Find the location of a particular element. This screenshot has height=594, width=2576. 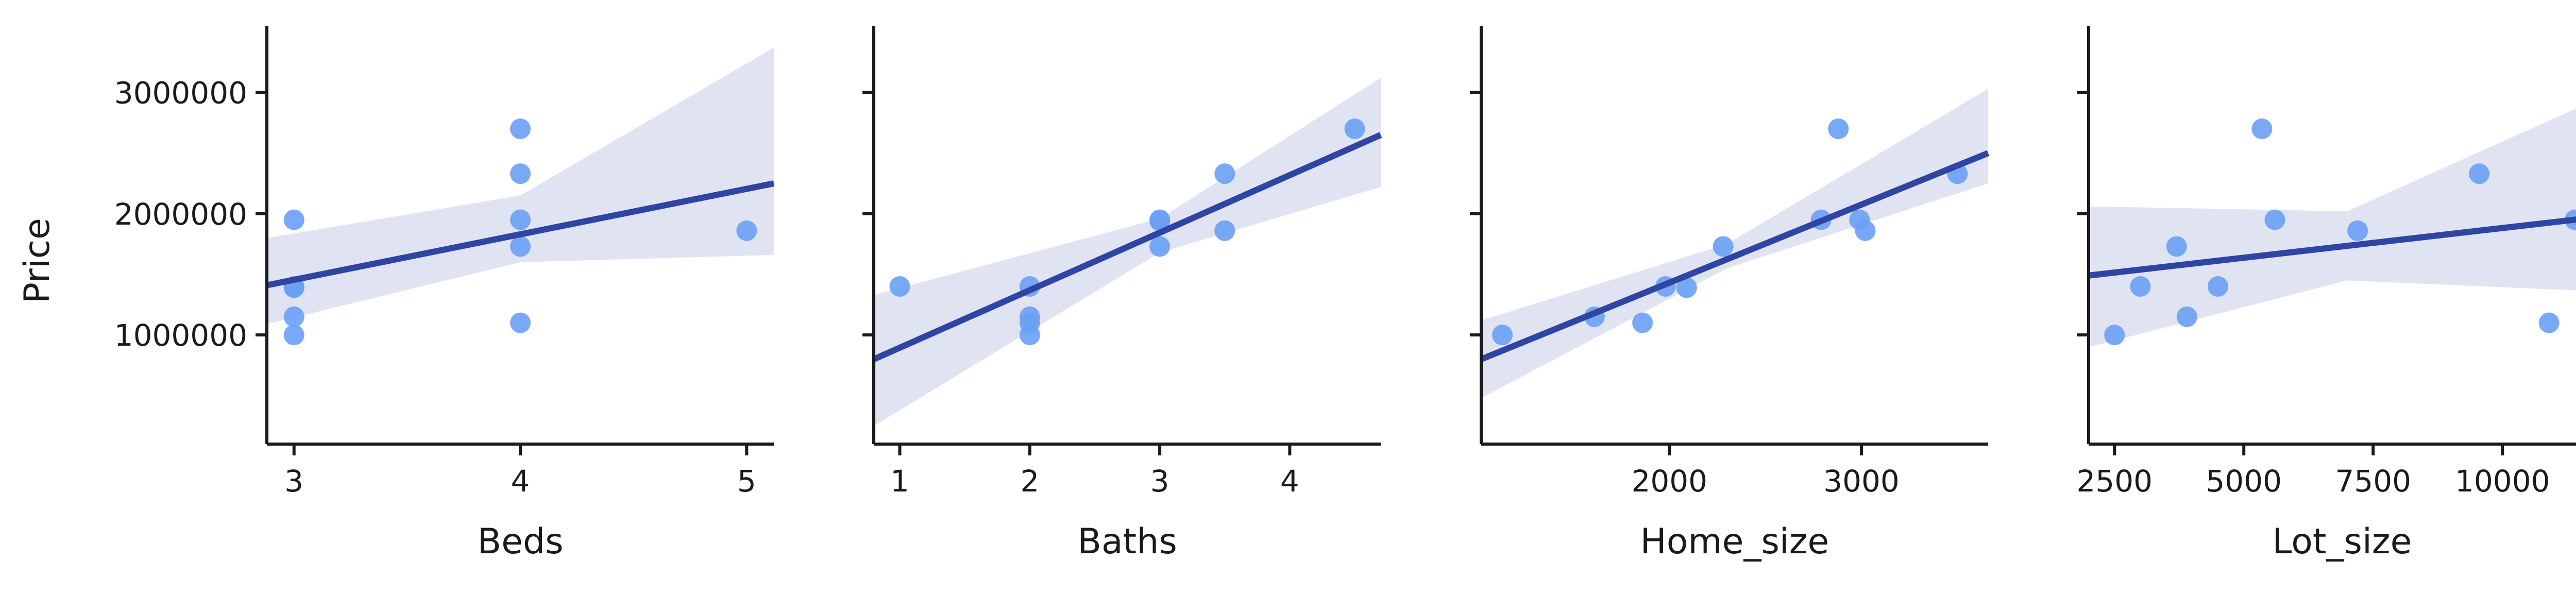

x-tick-label: 2000 is located at coordinates (1669, 481).